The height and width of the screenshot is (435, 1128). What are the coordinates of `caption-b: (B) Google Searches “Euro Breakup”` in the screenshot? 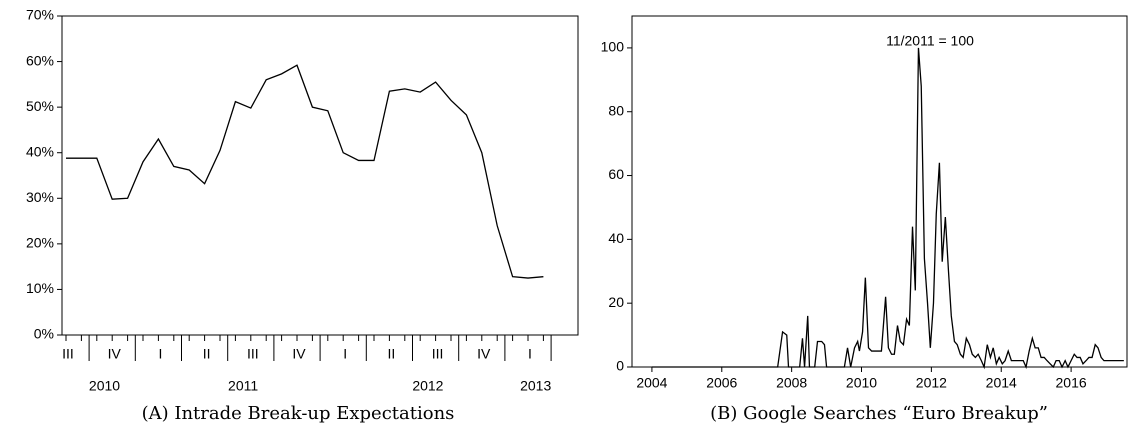 It's located at (879, 413).